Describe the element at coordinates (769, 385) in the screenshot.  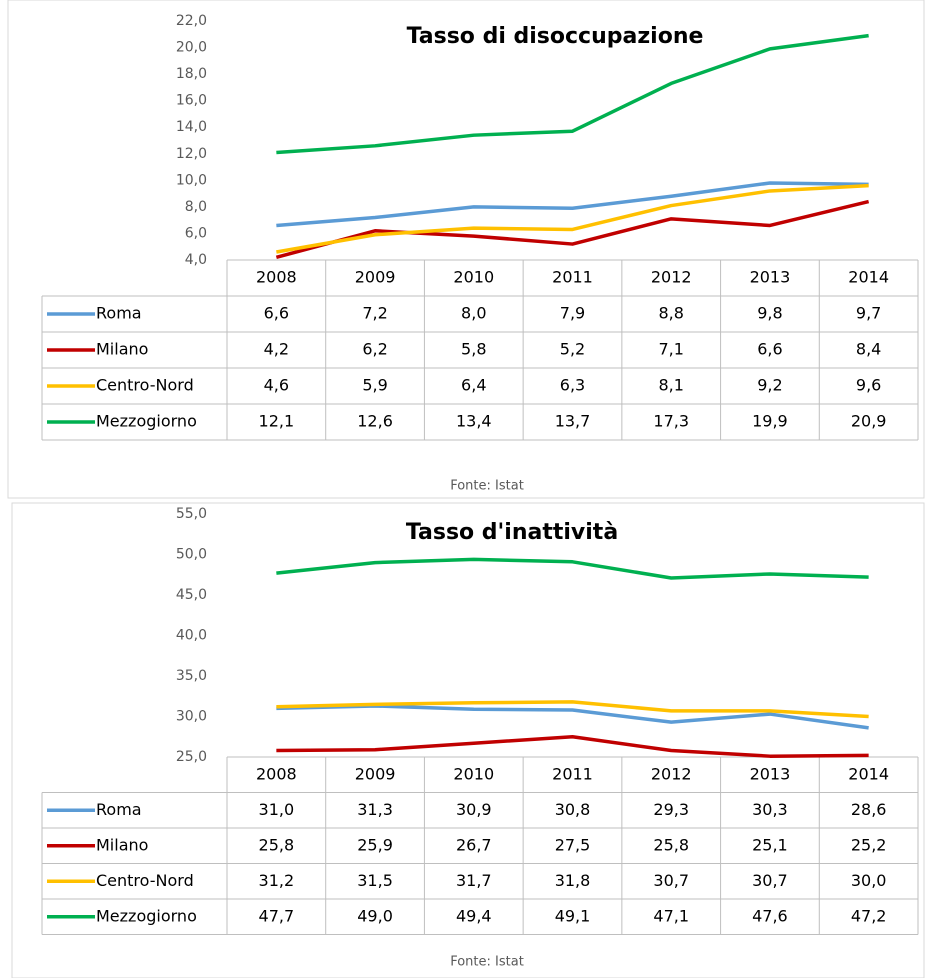
I see `table-value: 9,2` at that location.